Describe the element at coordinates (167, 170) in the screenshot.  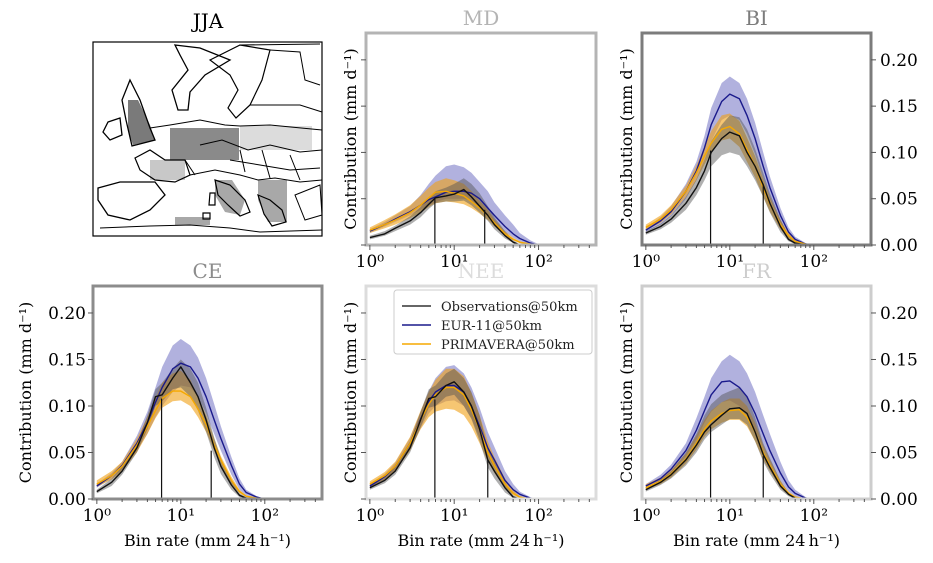
I see `map-region-fr` at that location.